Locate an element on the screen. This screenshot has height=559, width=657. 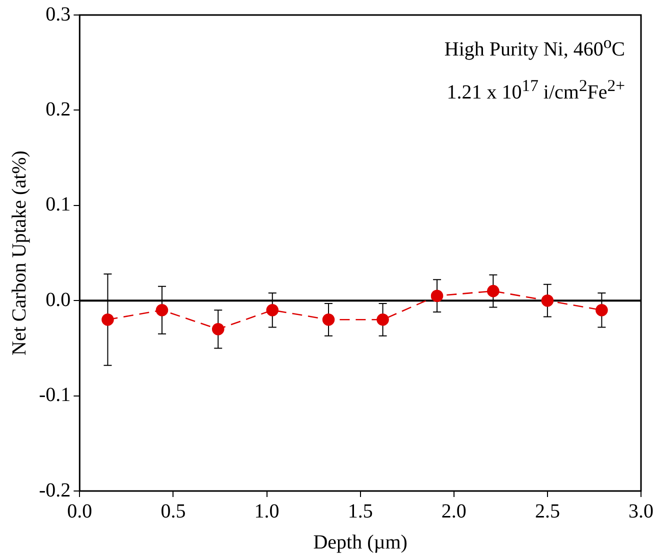
y-axis-title: Net Carbon Uptake (at%) is located at coordinates (19, 253).